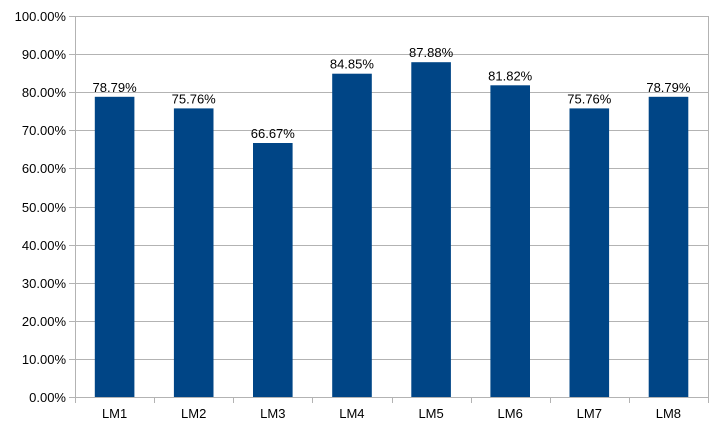 Image resolution: width=723 pixels, height=430 pixels. I want to click on bar-lm8, so click(668, 247).